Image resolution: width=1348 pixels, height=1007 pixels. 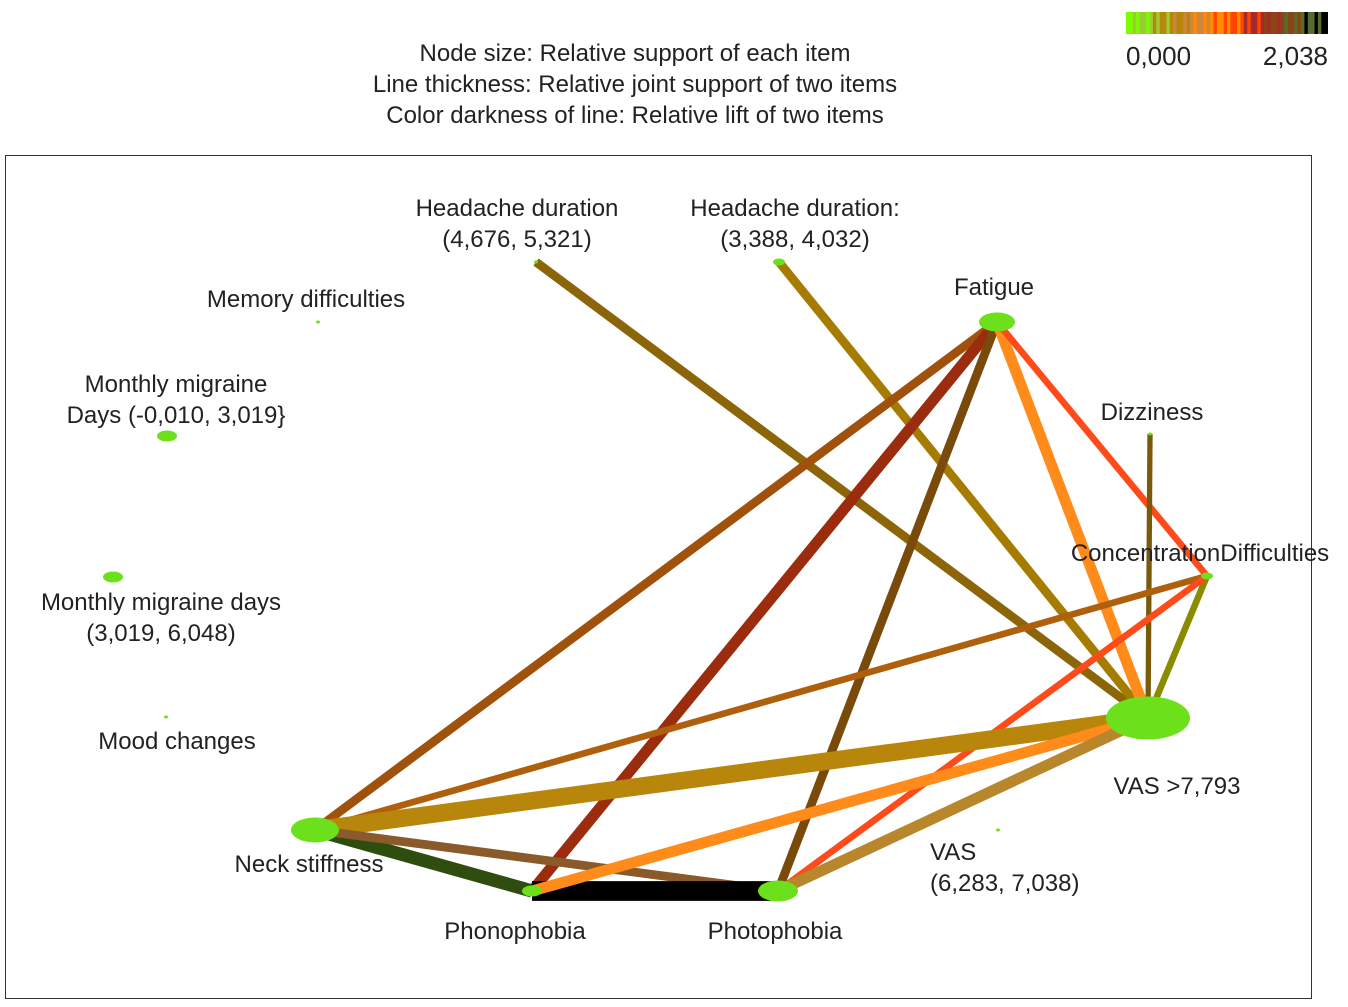 I want to click on caption-node-size: Node size: Relative support of each item, so click(x=635, y=53).